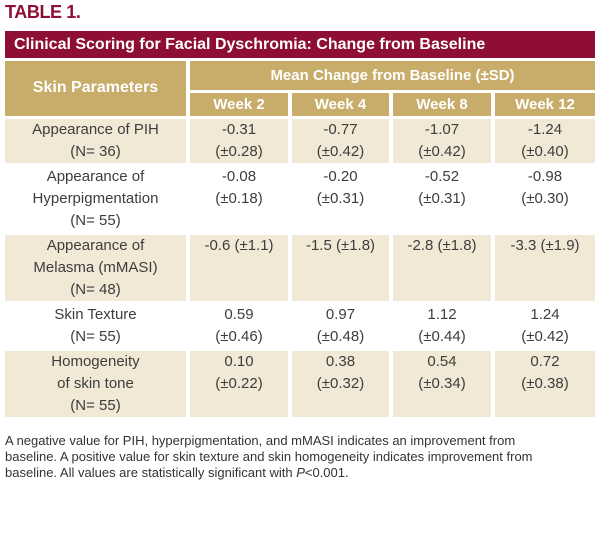 The image size is (600, 547). Describe the element at coordinates (443, 105) in the screenshot. I see `col-header-week-8: Week 8` at that location.